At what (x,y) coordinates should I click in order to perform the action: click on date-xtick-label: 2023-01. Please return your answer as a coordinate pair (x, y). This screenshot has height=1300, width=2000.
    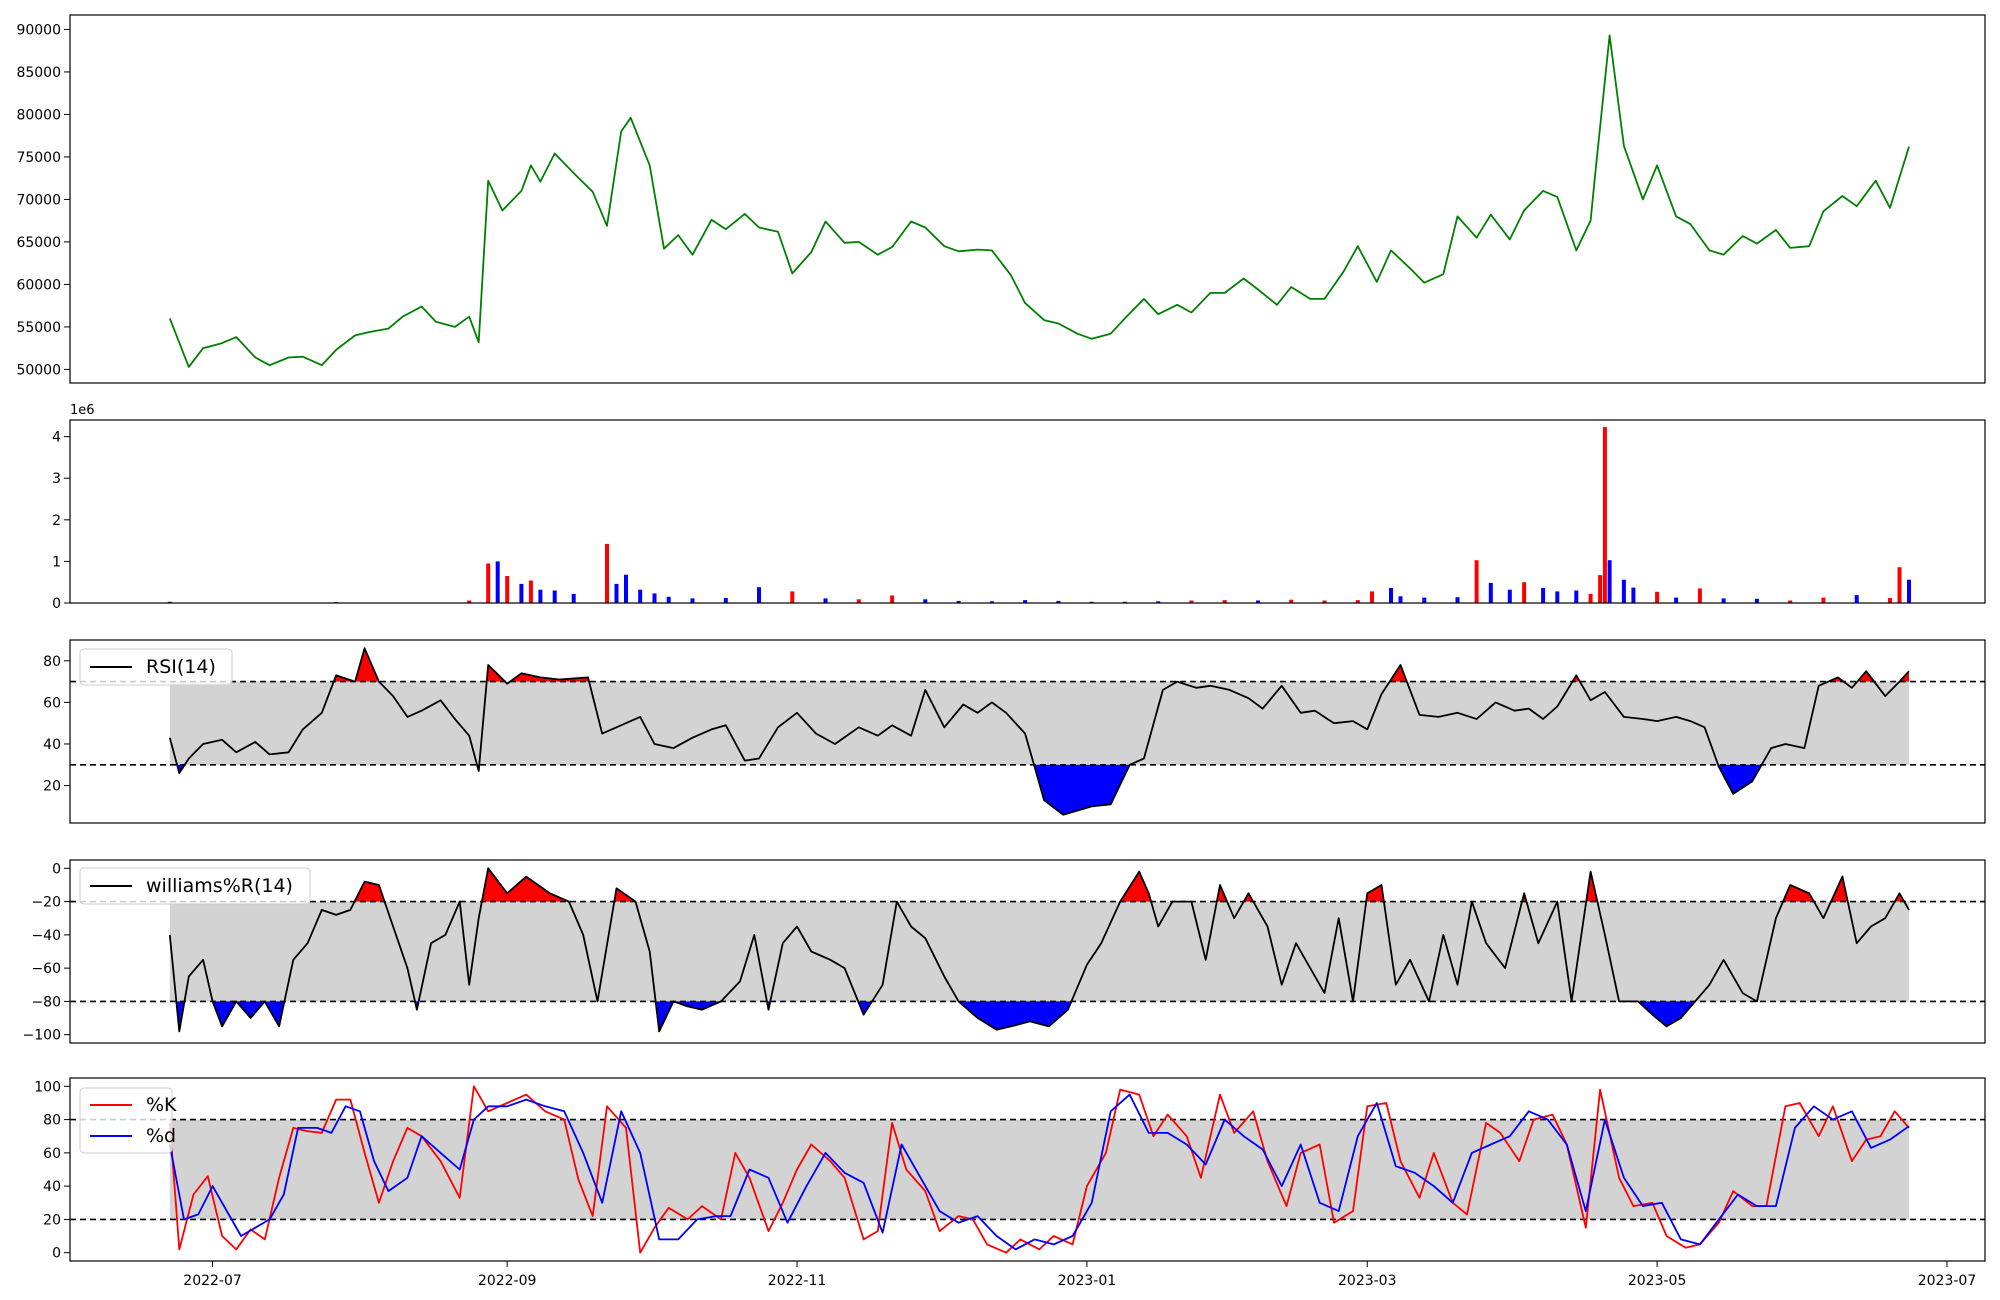
    Looking at the image, I should click on (1087, 1281).